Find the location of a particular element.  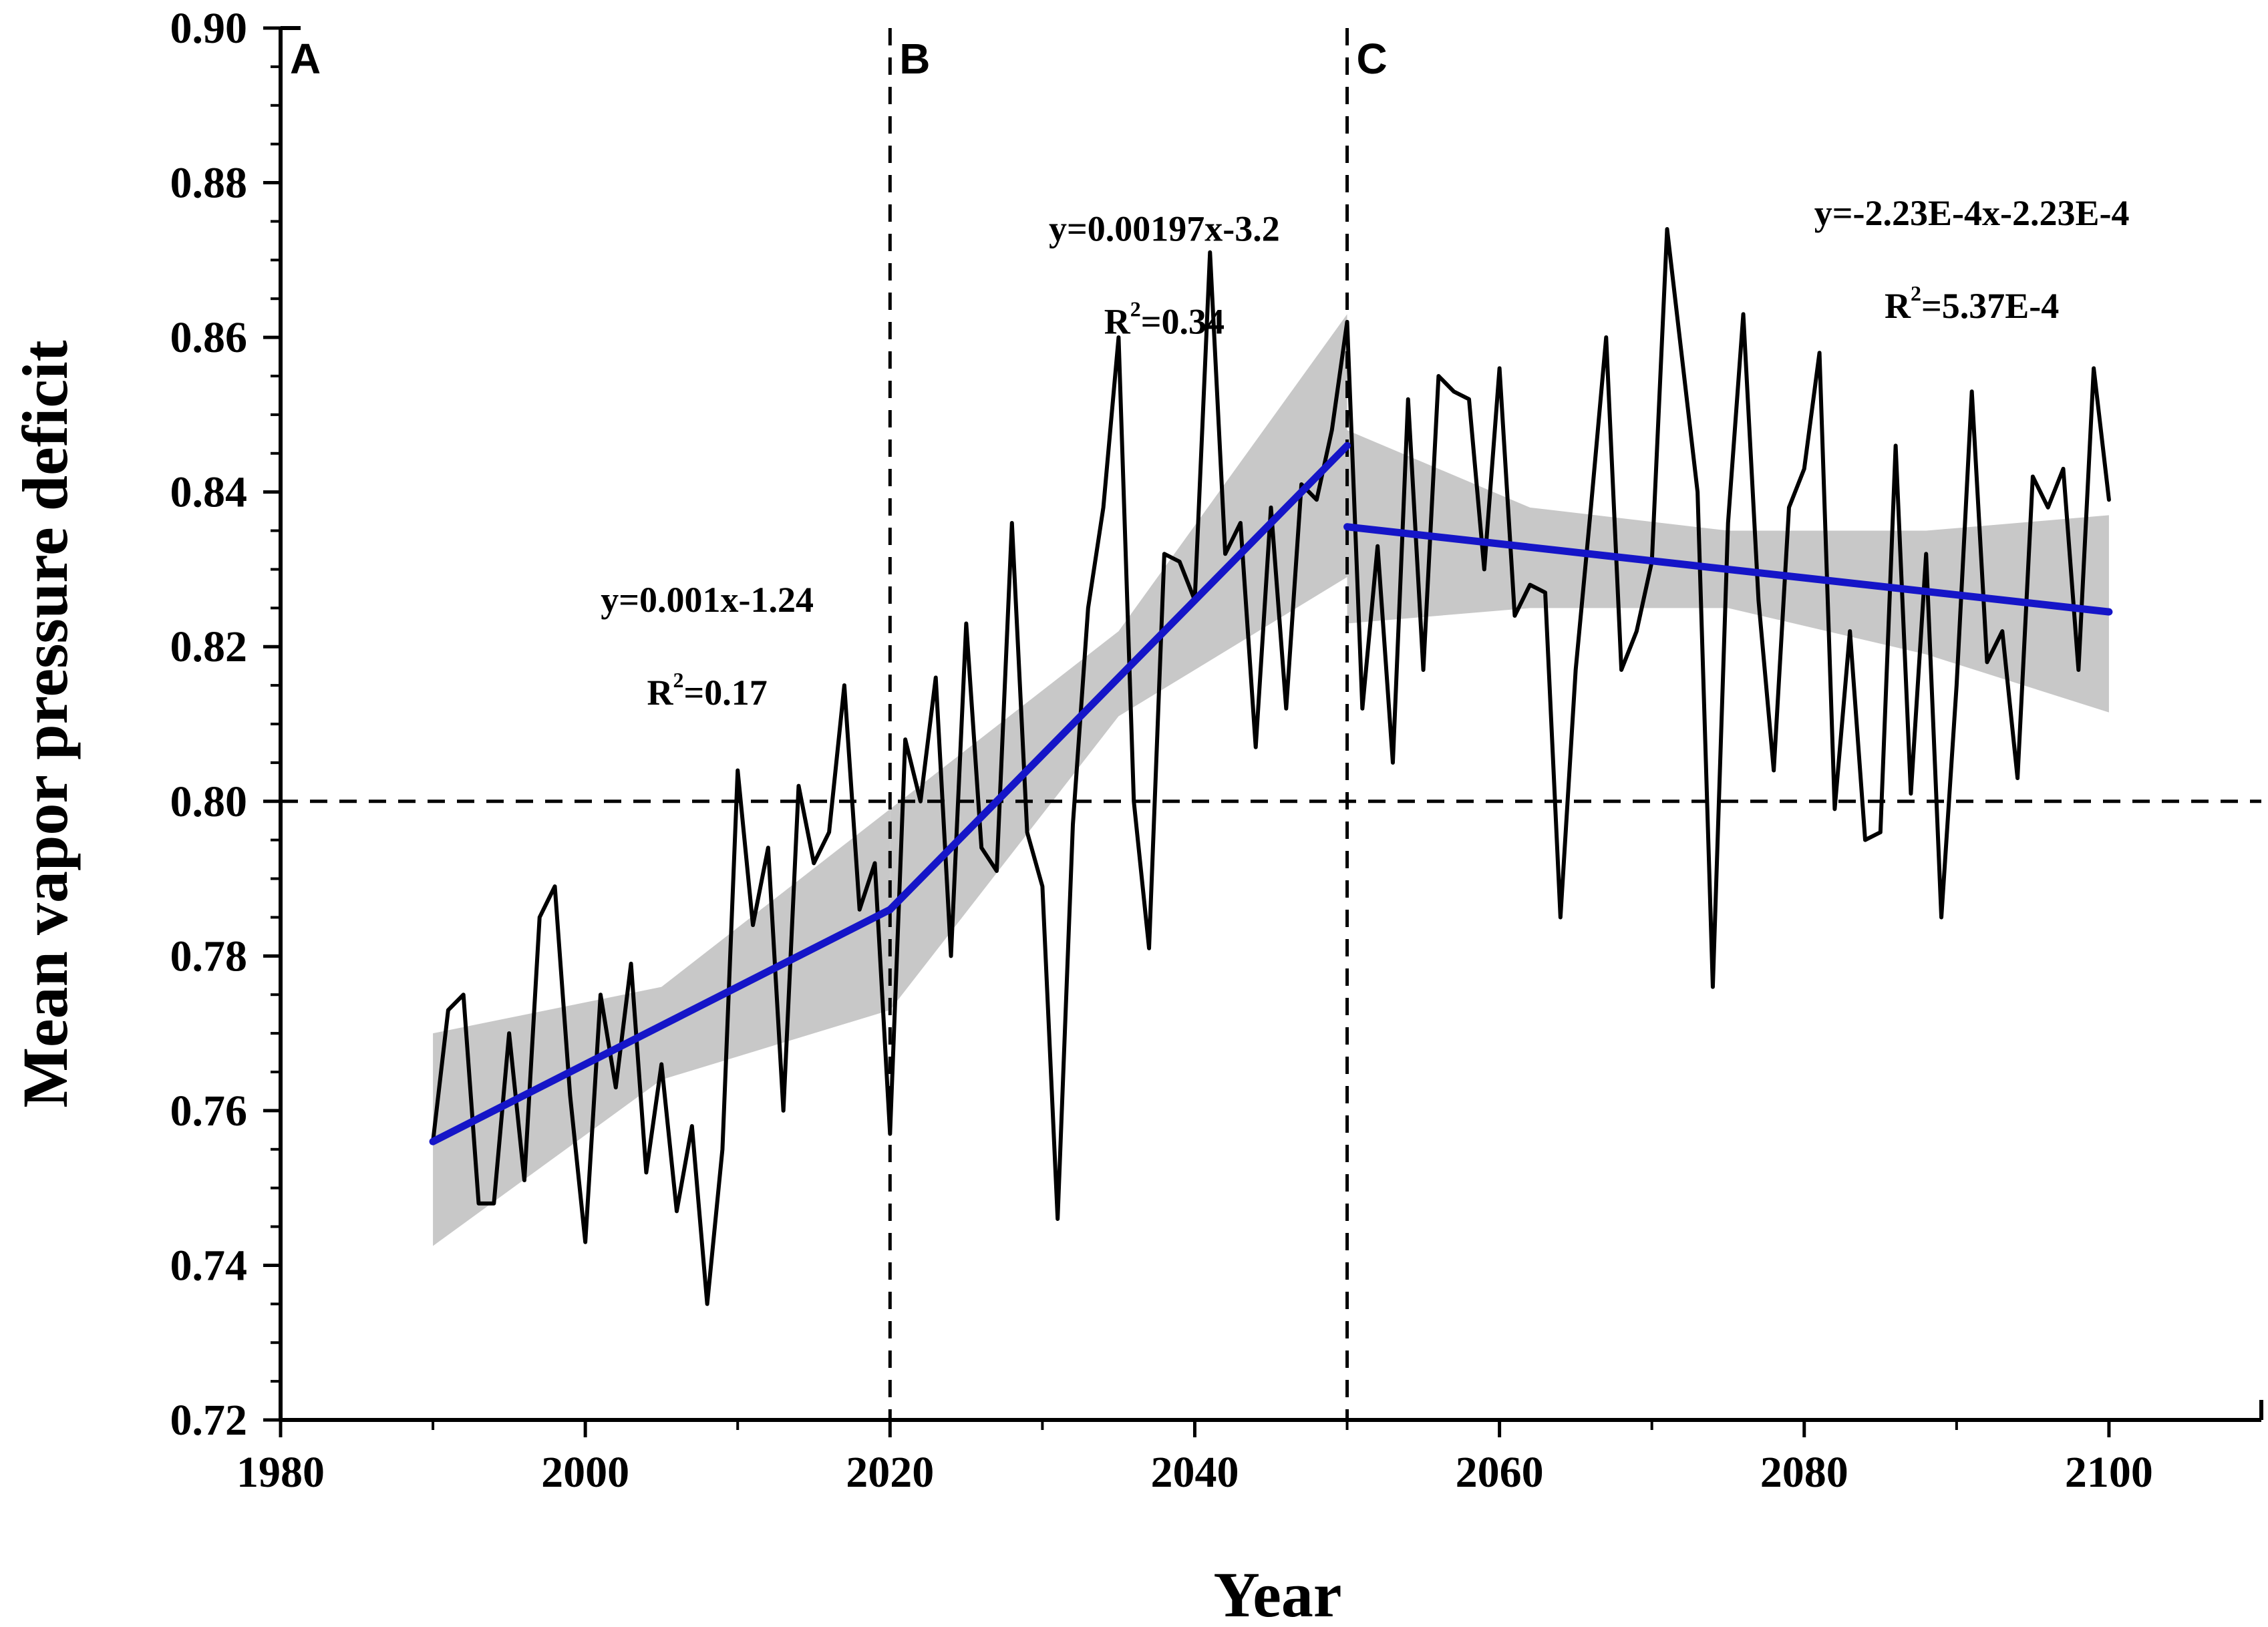

panel-label-B: B is located at coordinates (914, 59).